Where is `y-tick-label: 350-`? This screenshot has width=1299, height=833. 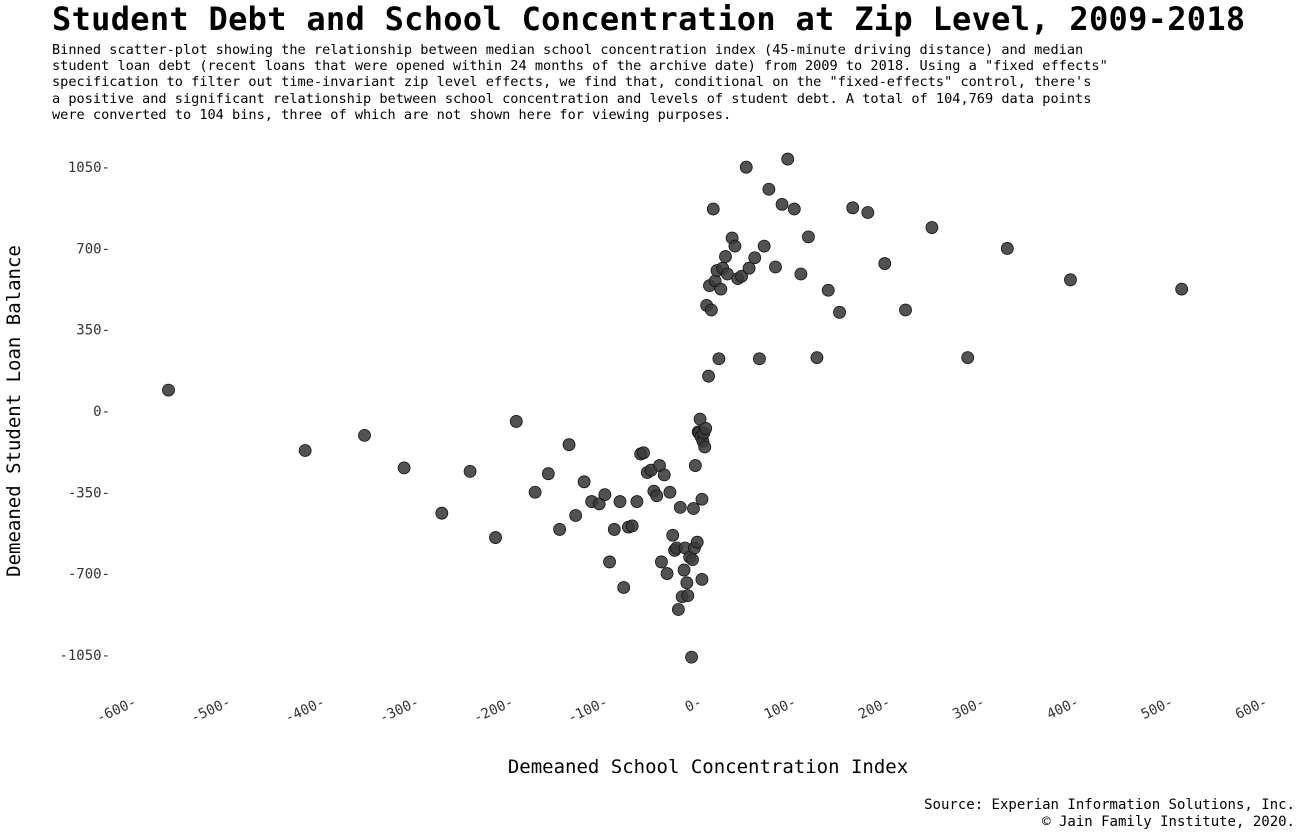 y-tick-label: 350- is located at coordinates (93, 331).